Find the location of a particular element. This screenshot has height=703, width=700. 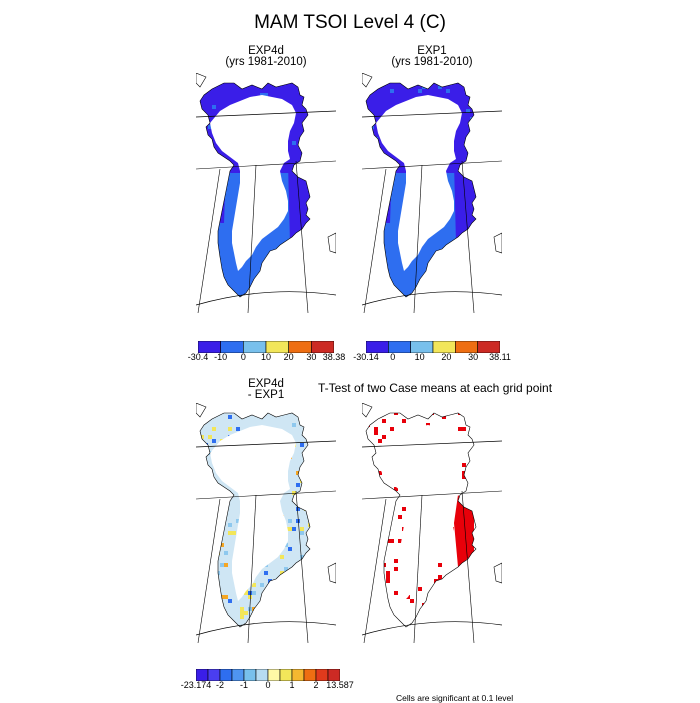

map-panel-exp4d is located at coordinates (266, 193).